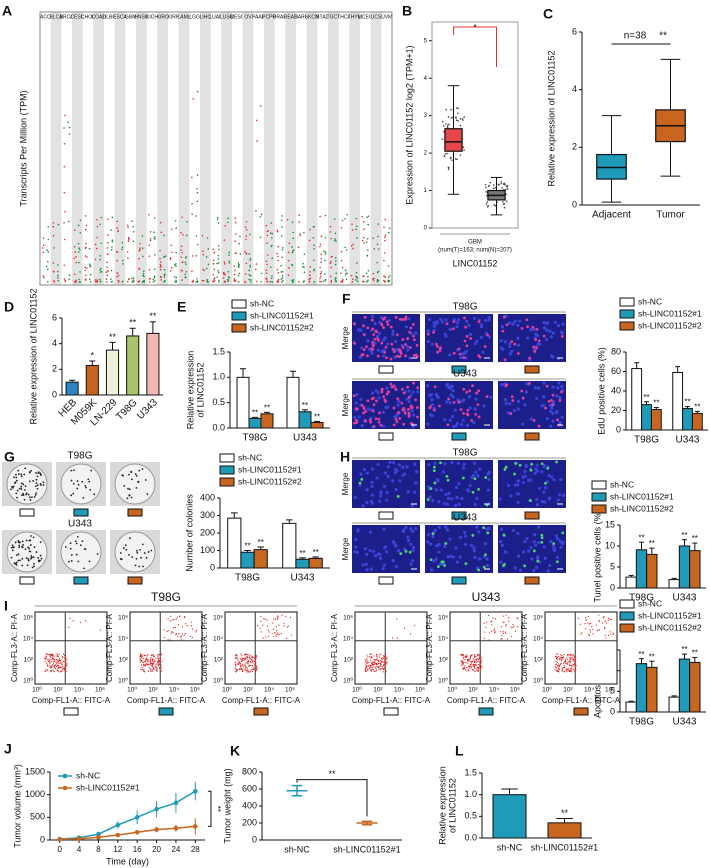  Describe the element at coordinates (616, 410) in the screenshot. I see `y-tick-label: 20` at that location.